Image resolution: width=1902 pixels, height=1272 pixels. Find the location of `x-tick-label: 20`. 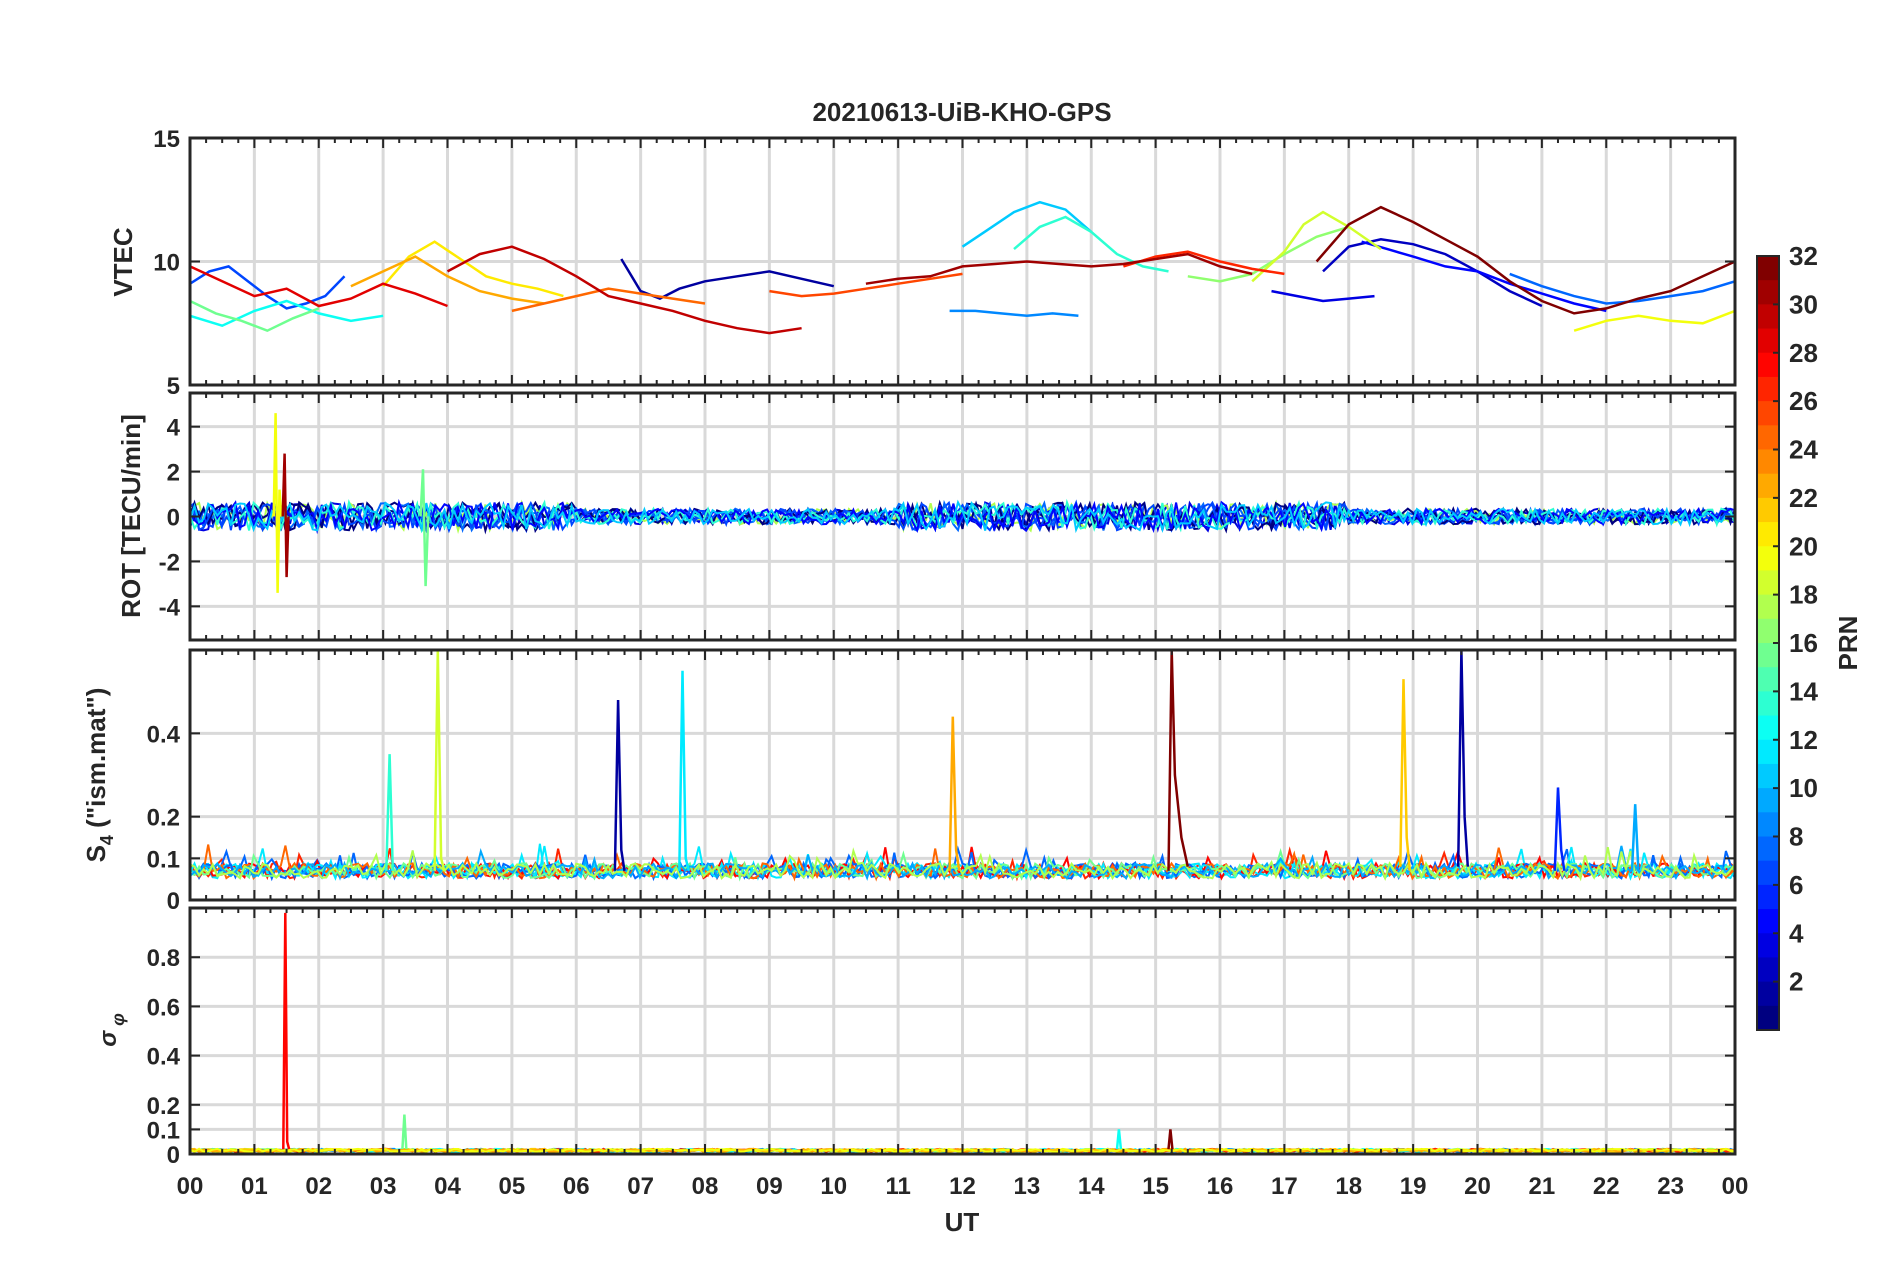

x-tick-label: 20 is located at coordinates (1477, 1186).